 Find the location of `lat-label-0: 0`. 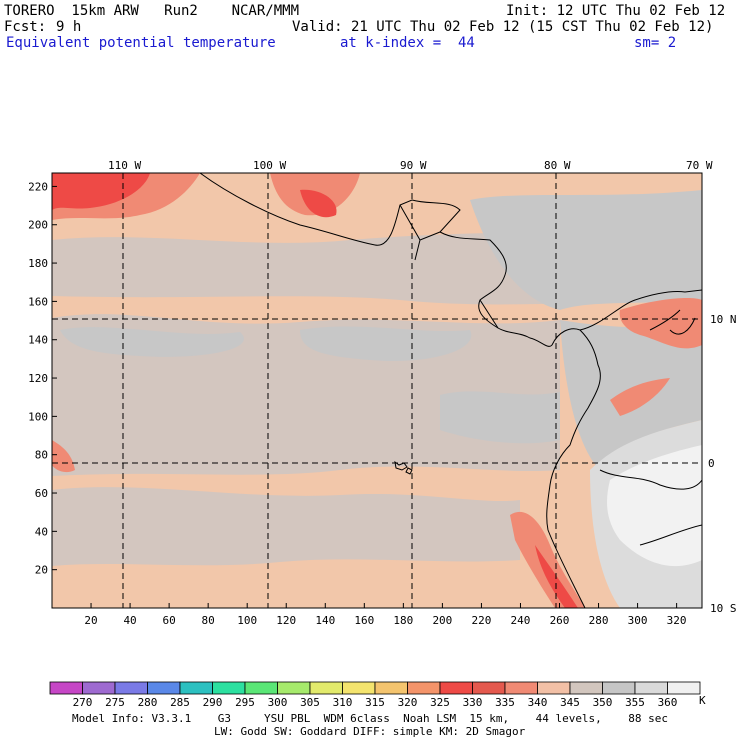

lat-label-0: 0 is located at coordinates (711, 463).